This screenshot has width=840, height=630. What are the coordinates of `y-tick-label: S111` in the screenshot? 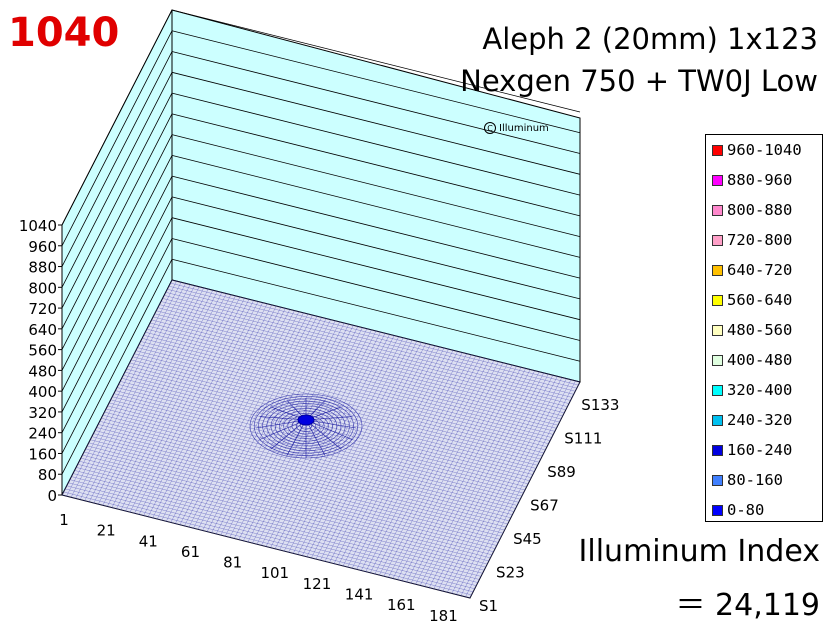 It's located at (583, 439).